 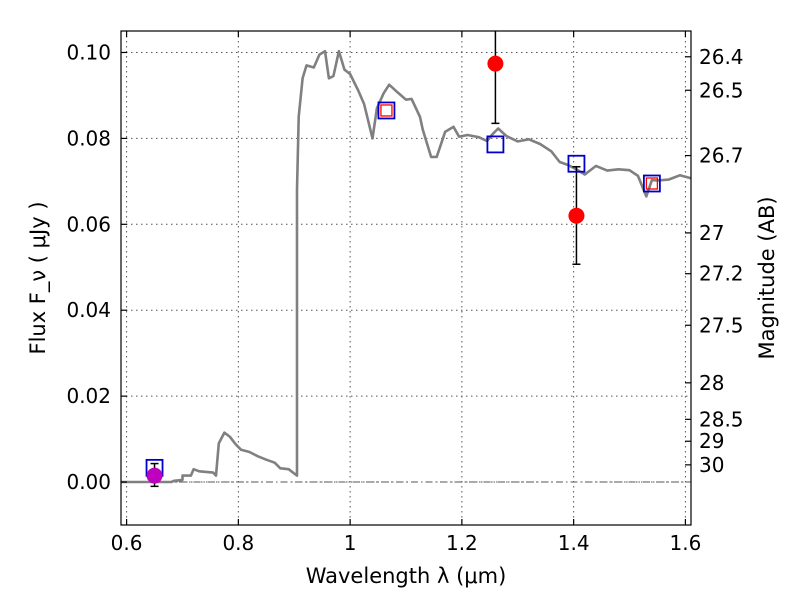 I want to click on magnitude-tick-label: 28, so click(x=711, y=383).